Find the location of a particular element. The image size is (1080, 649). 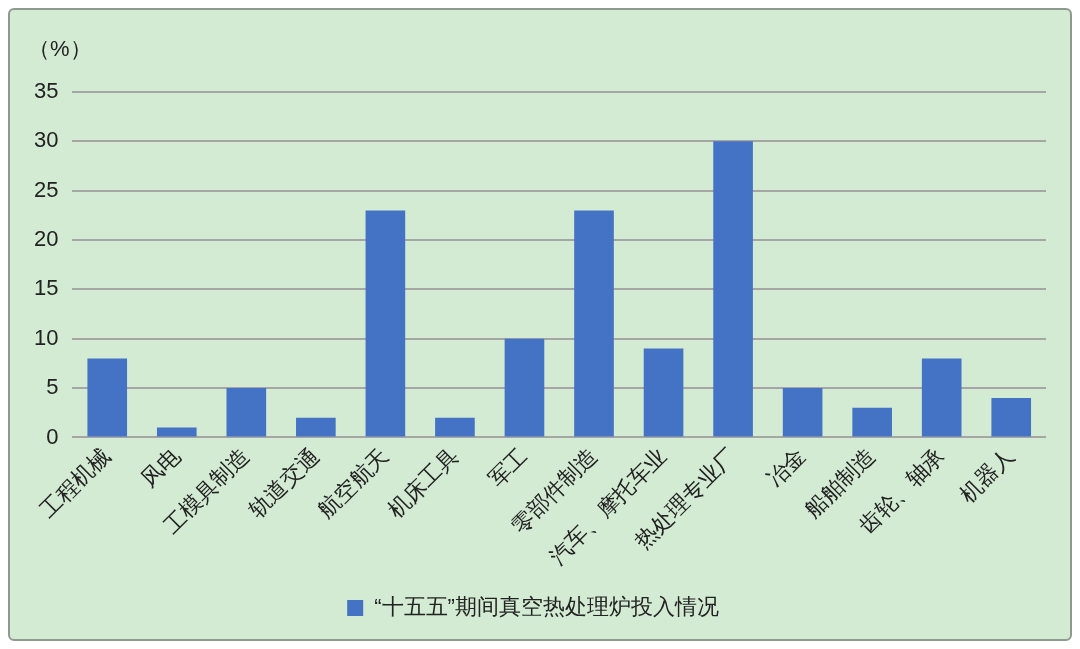

x-tick-label: 机器人 is located at coordinates (987, 475).